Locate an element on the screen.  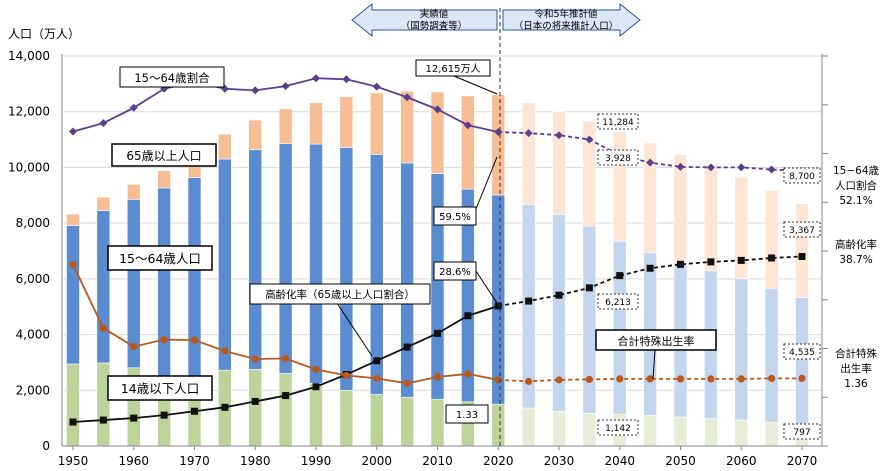
proj-label-2: （日本の将来推計人口） is located at coordinates (566, 26).